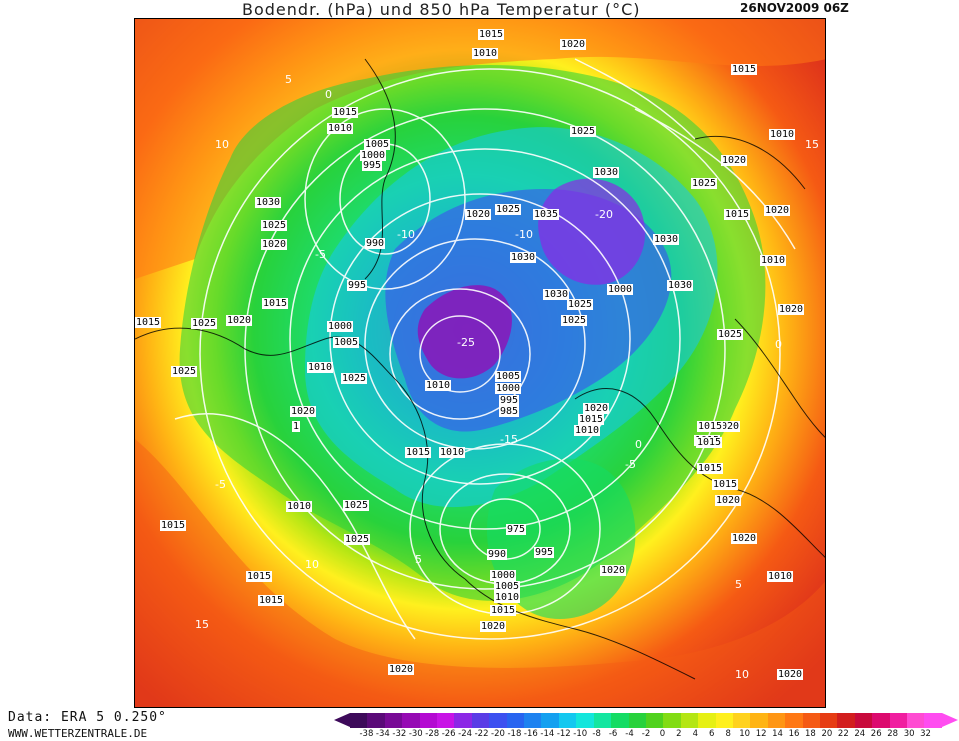  Describe the element at coordinates (514, 734) in the screenshot. I see `legend-tick-label: -18` at that location.